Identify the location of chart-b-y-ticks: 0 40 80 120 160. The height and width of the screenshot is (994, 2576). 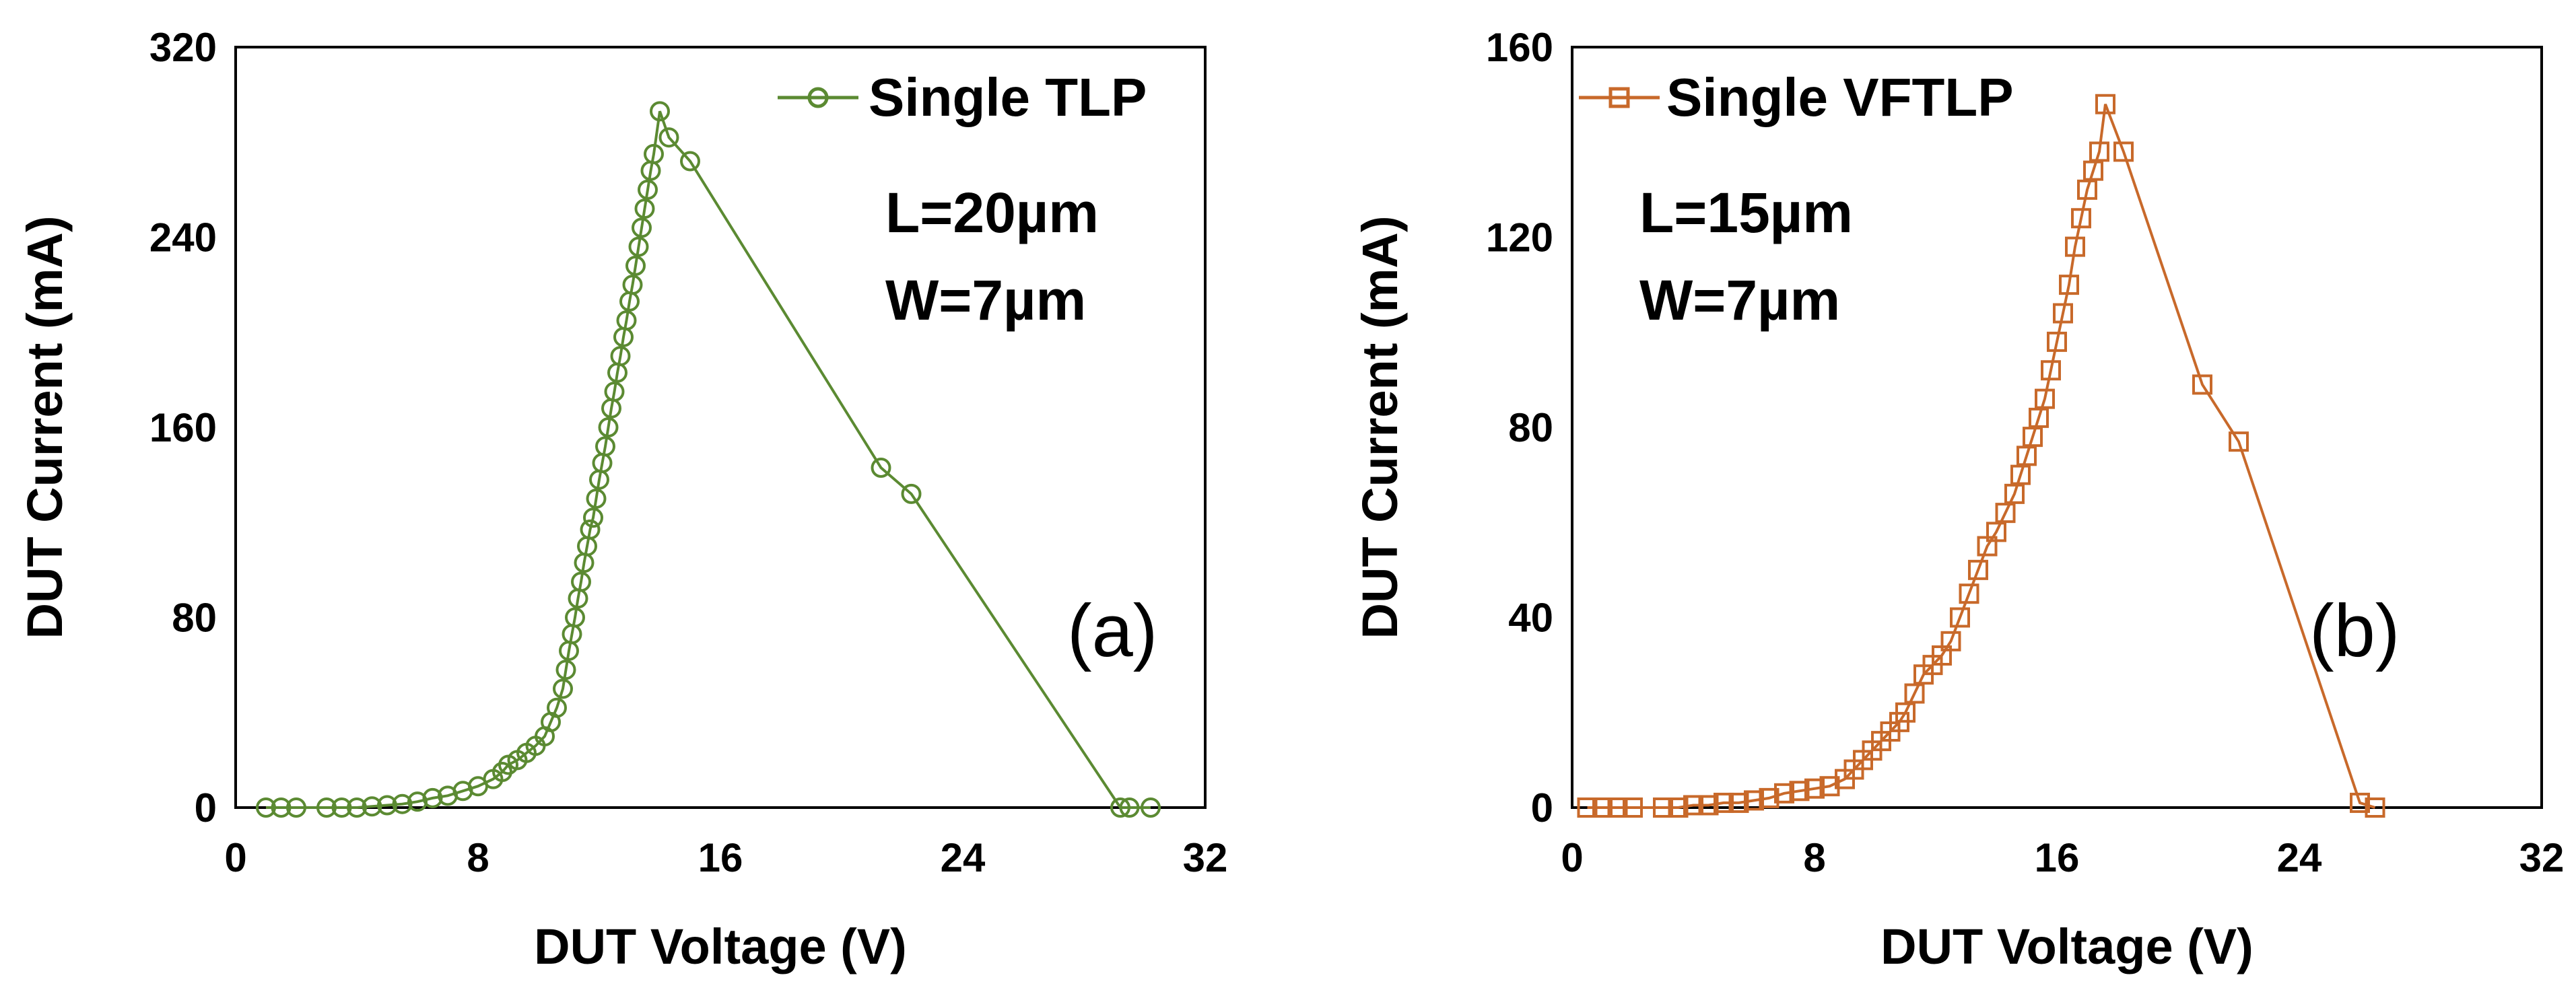
(1520, 427).